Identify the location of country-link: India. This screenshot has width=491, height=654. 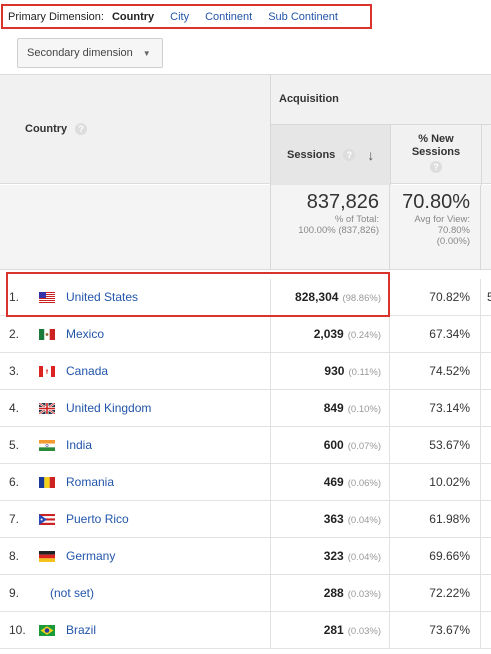
(79, 445).